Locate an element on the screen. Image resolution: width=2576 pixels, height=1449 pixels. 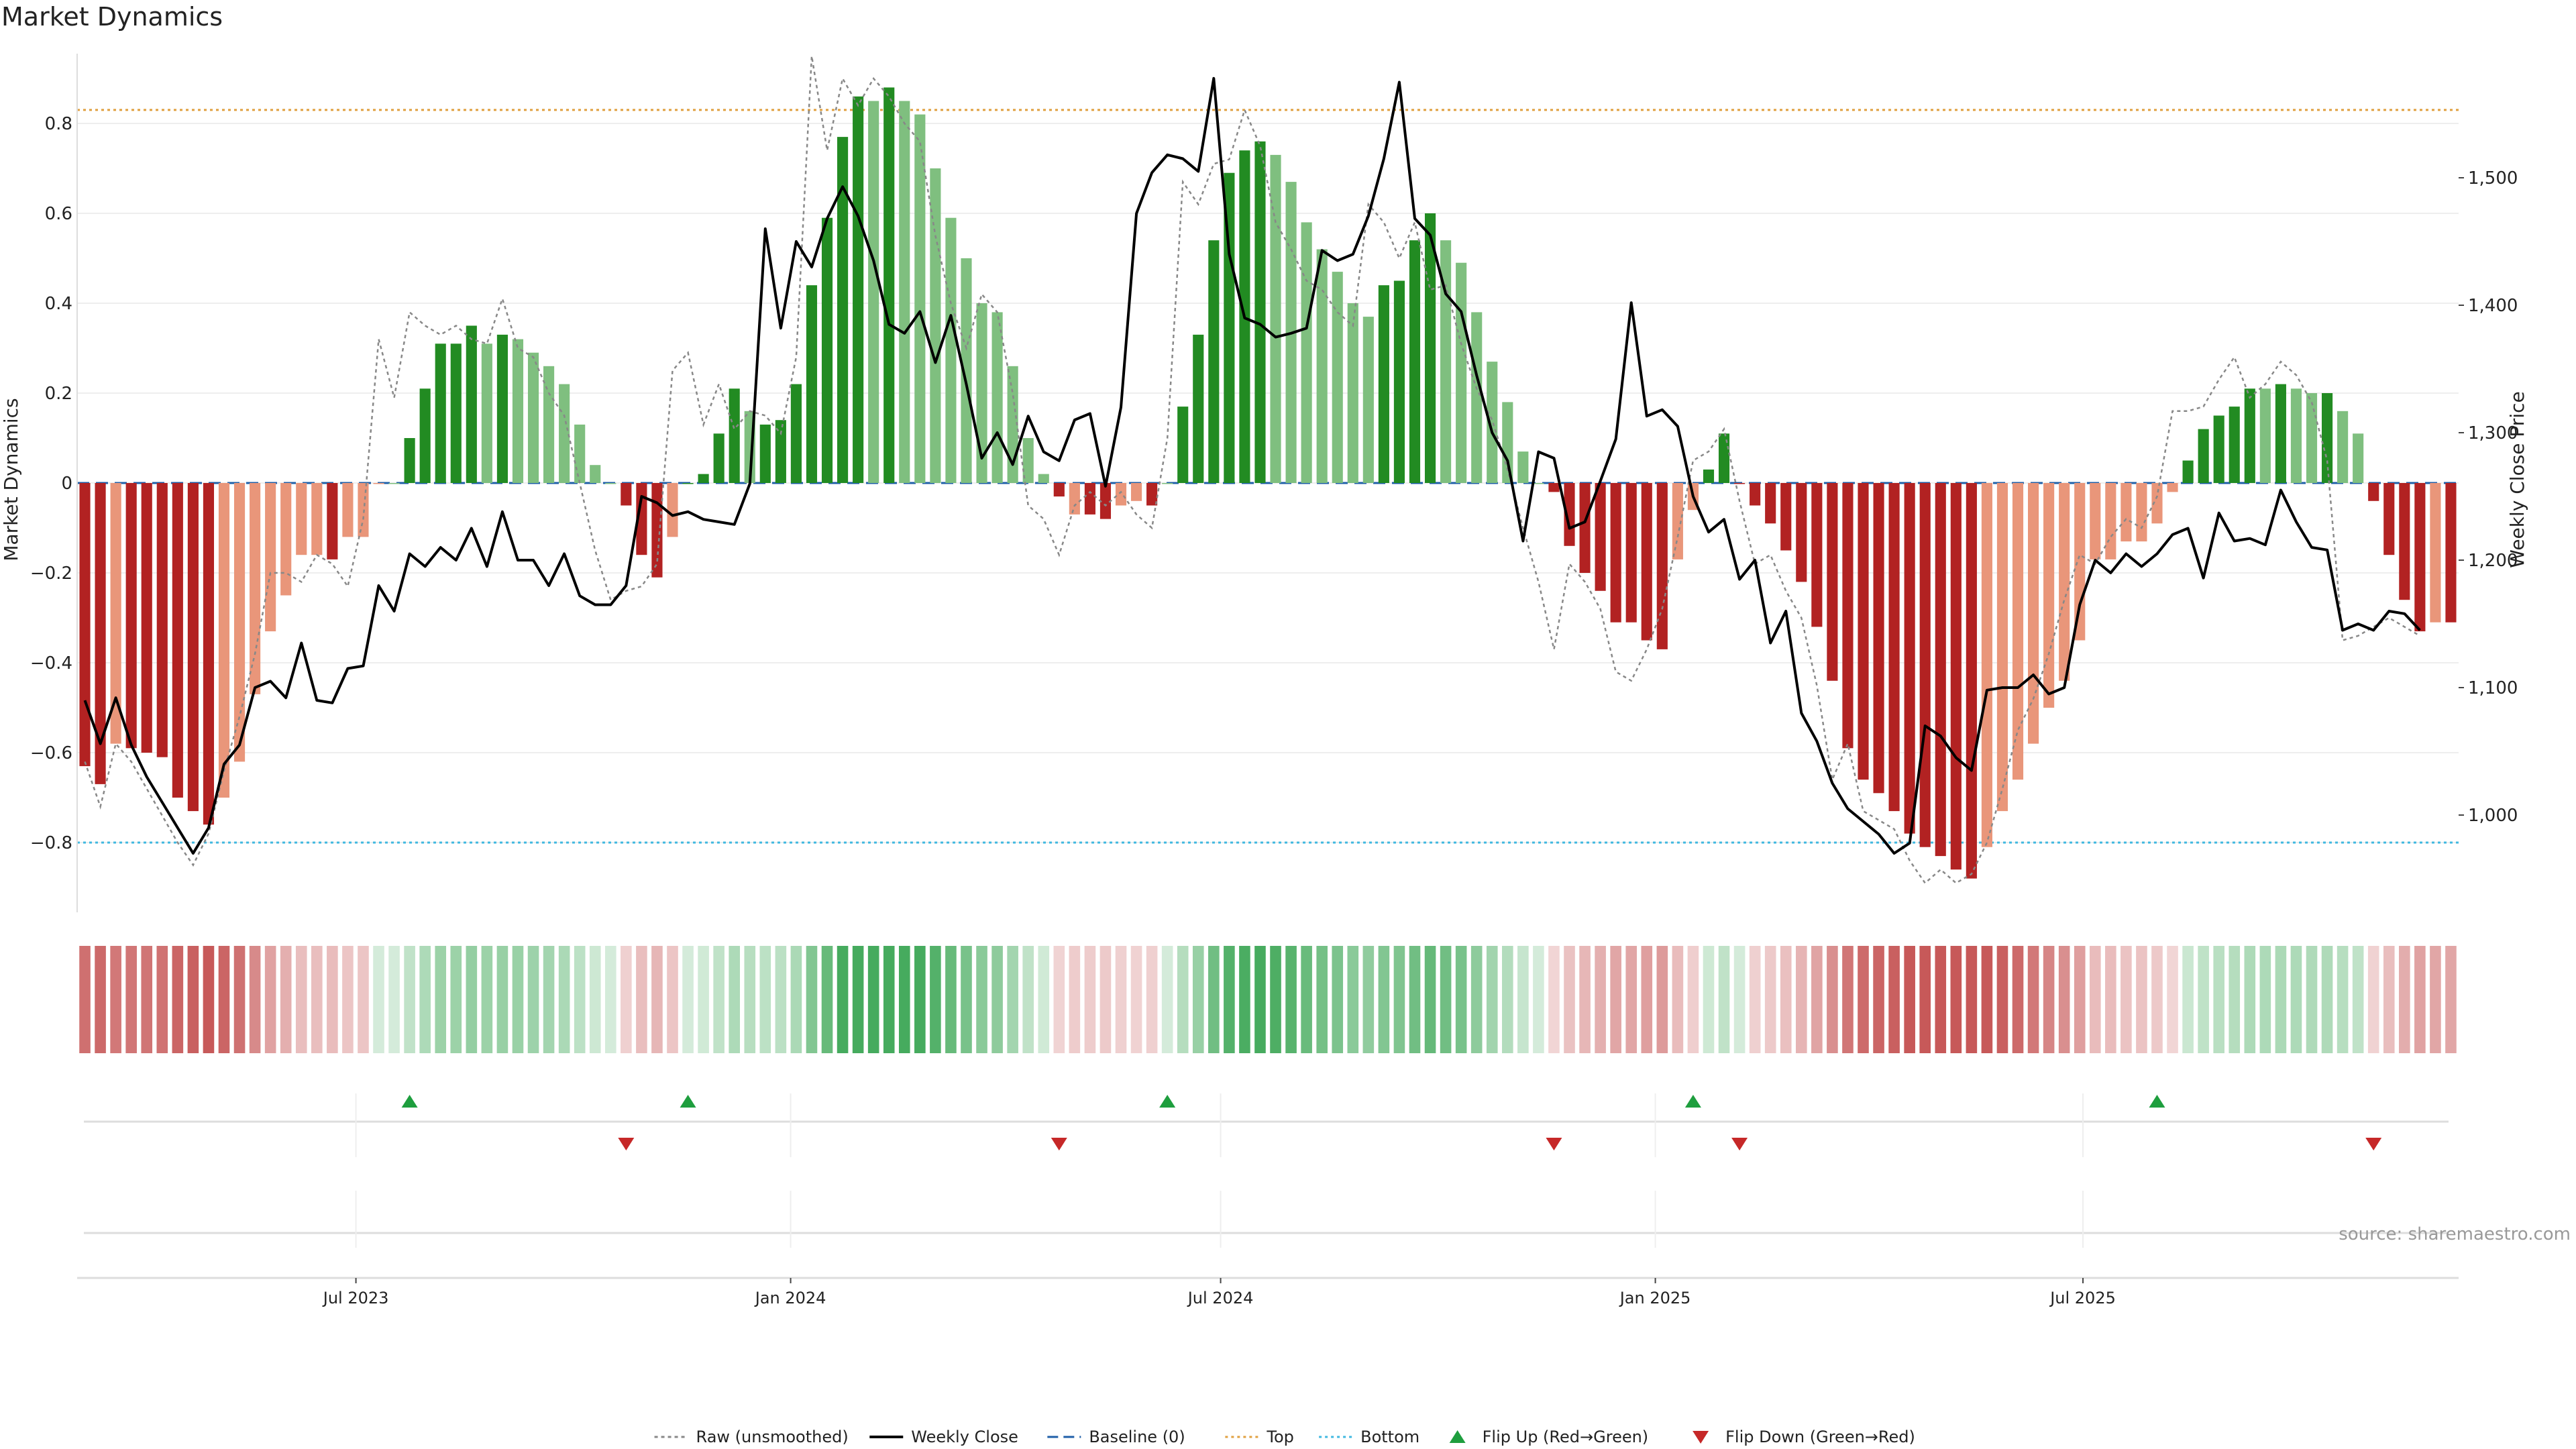
x-tick-label: Jul 2024 is located at coordinates (1220, 1298).